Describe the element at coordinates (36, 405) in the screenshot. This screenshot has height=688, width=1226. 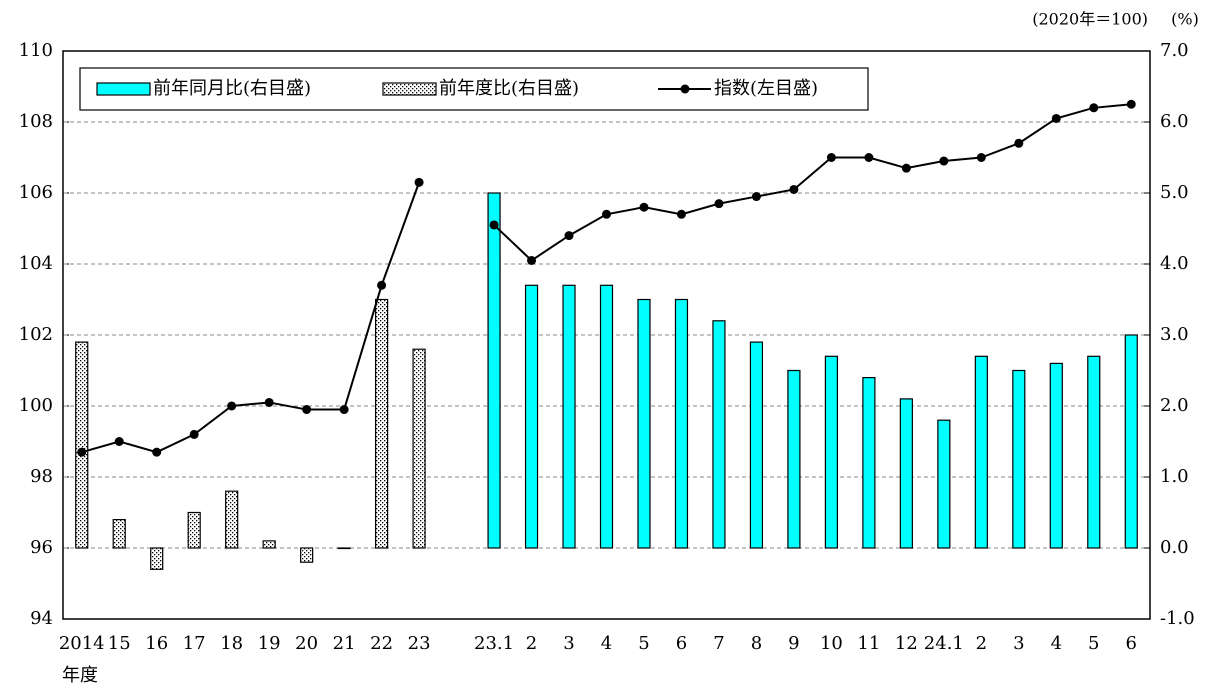
I see `y-tick-label: 100` at that location.